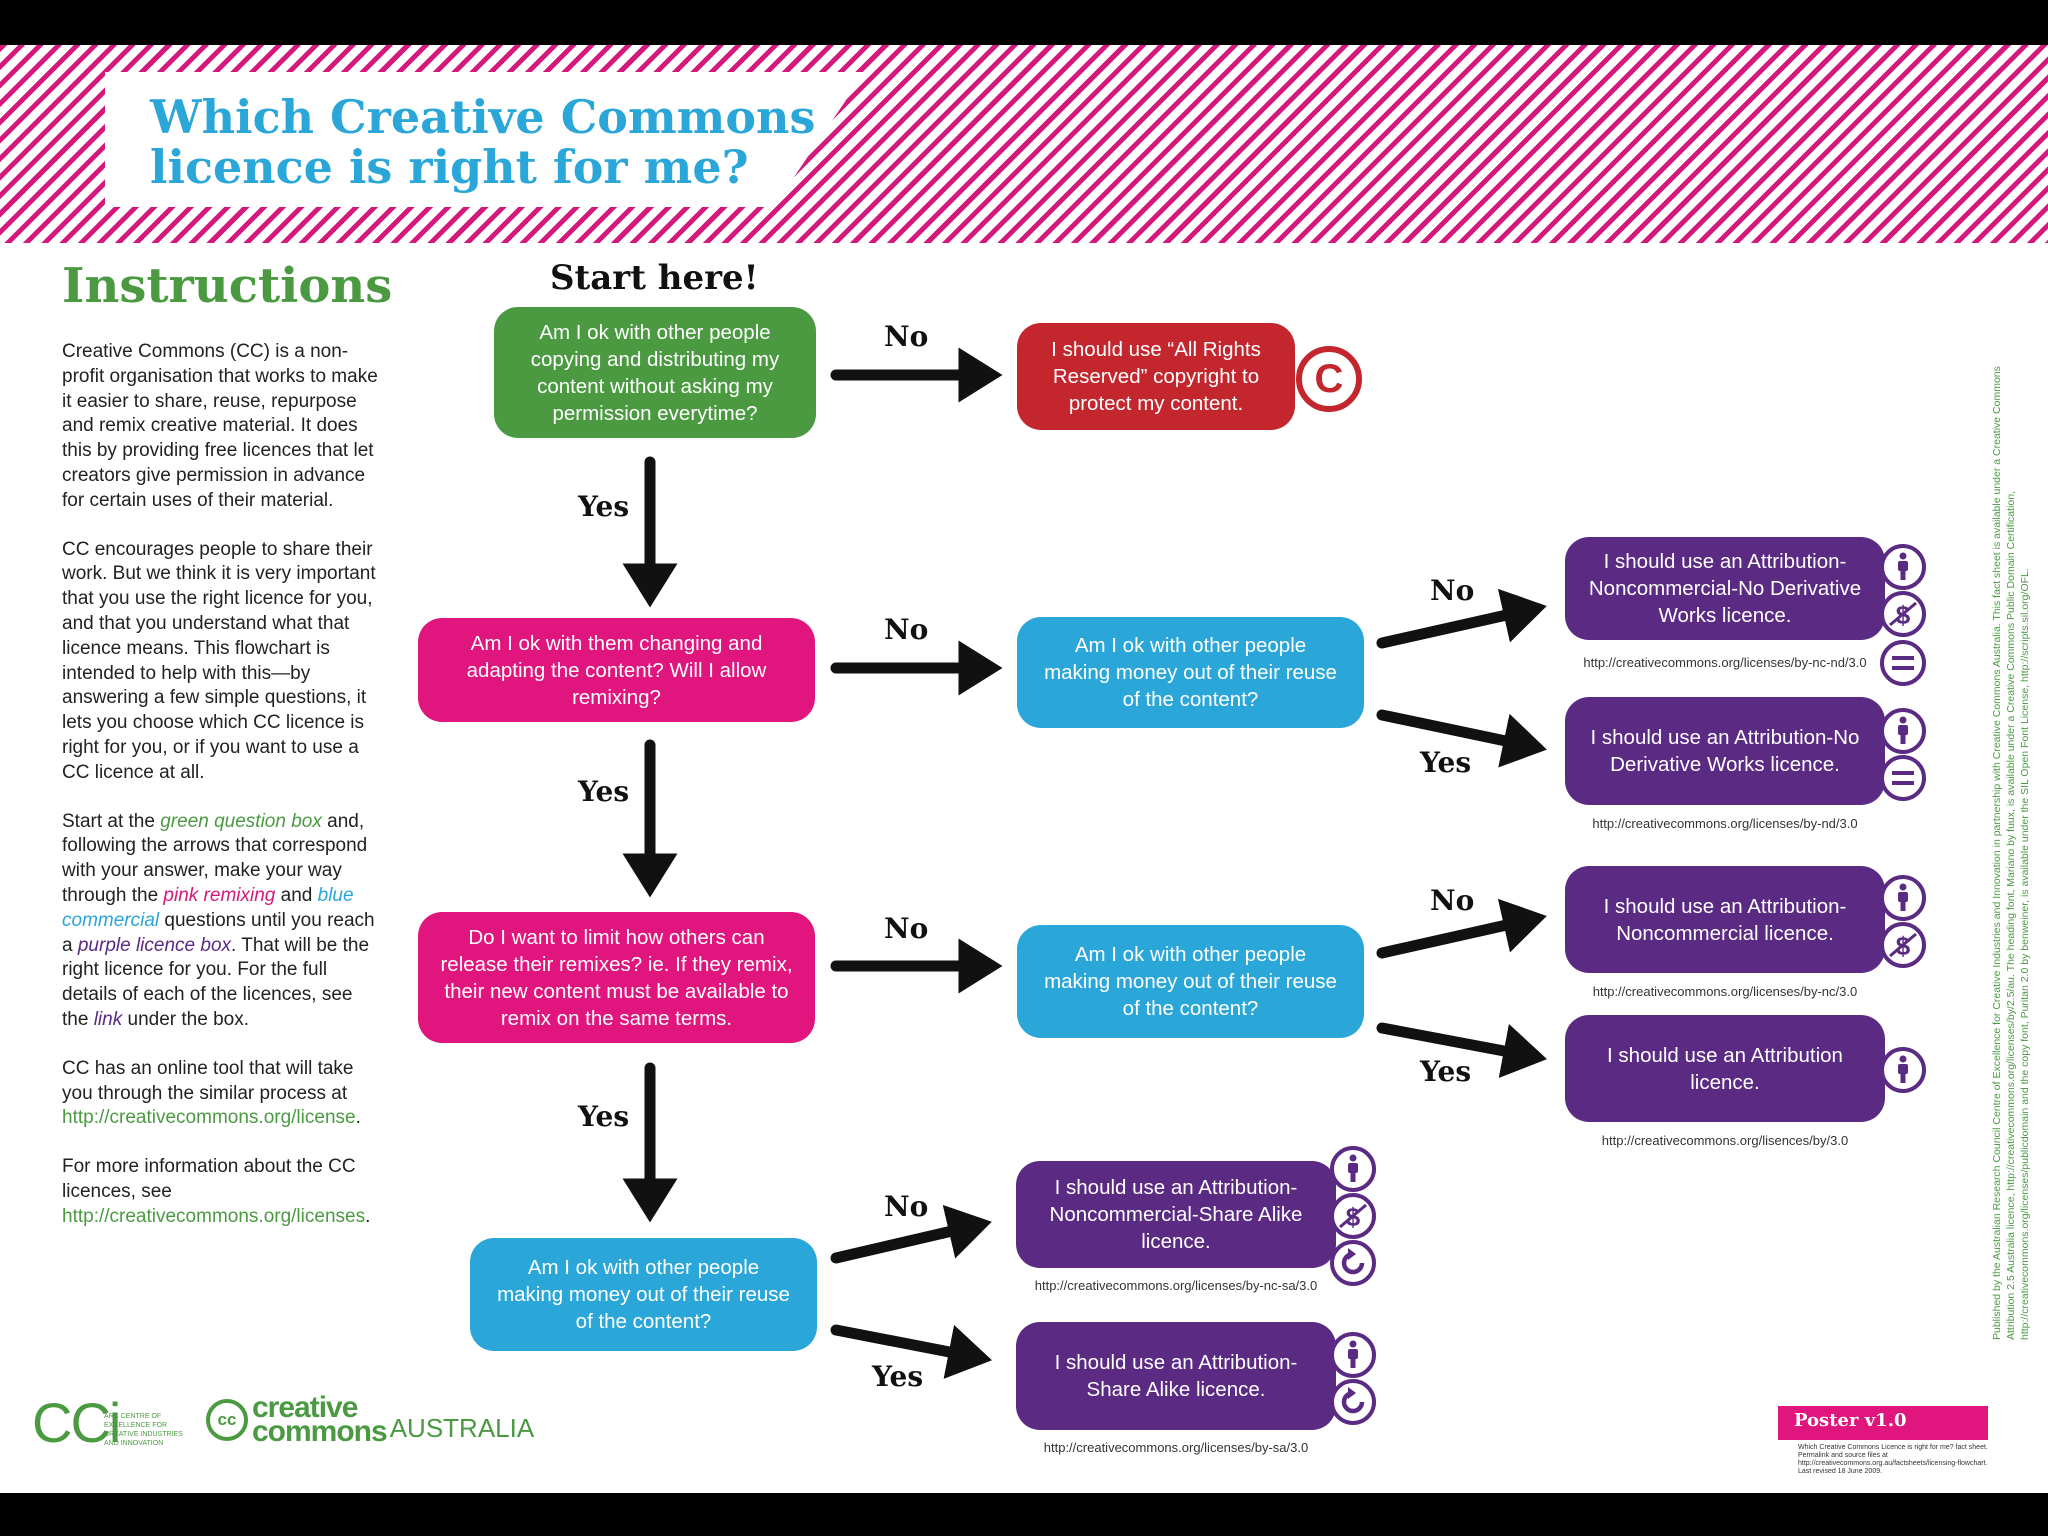 The height and width of the screenshot is (1536, 2048). What do you see at coordinates (1024, 22) in the screenshot?
I see `top-bar` at bounding box center [1024, 22].